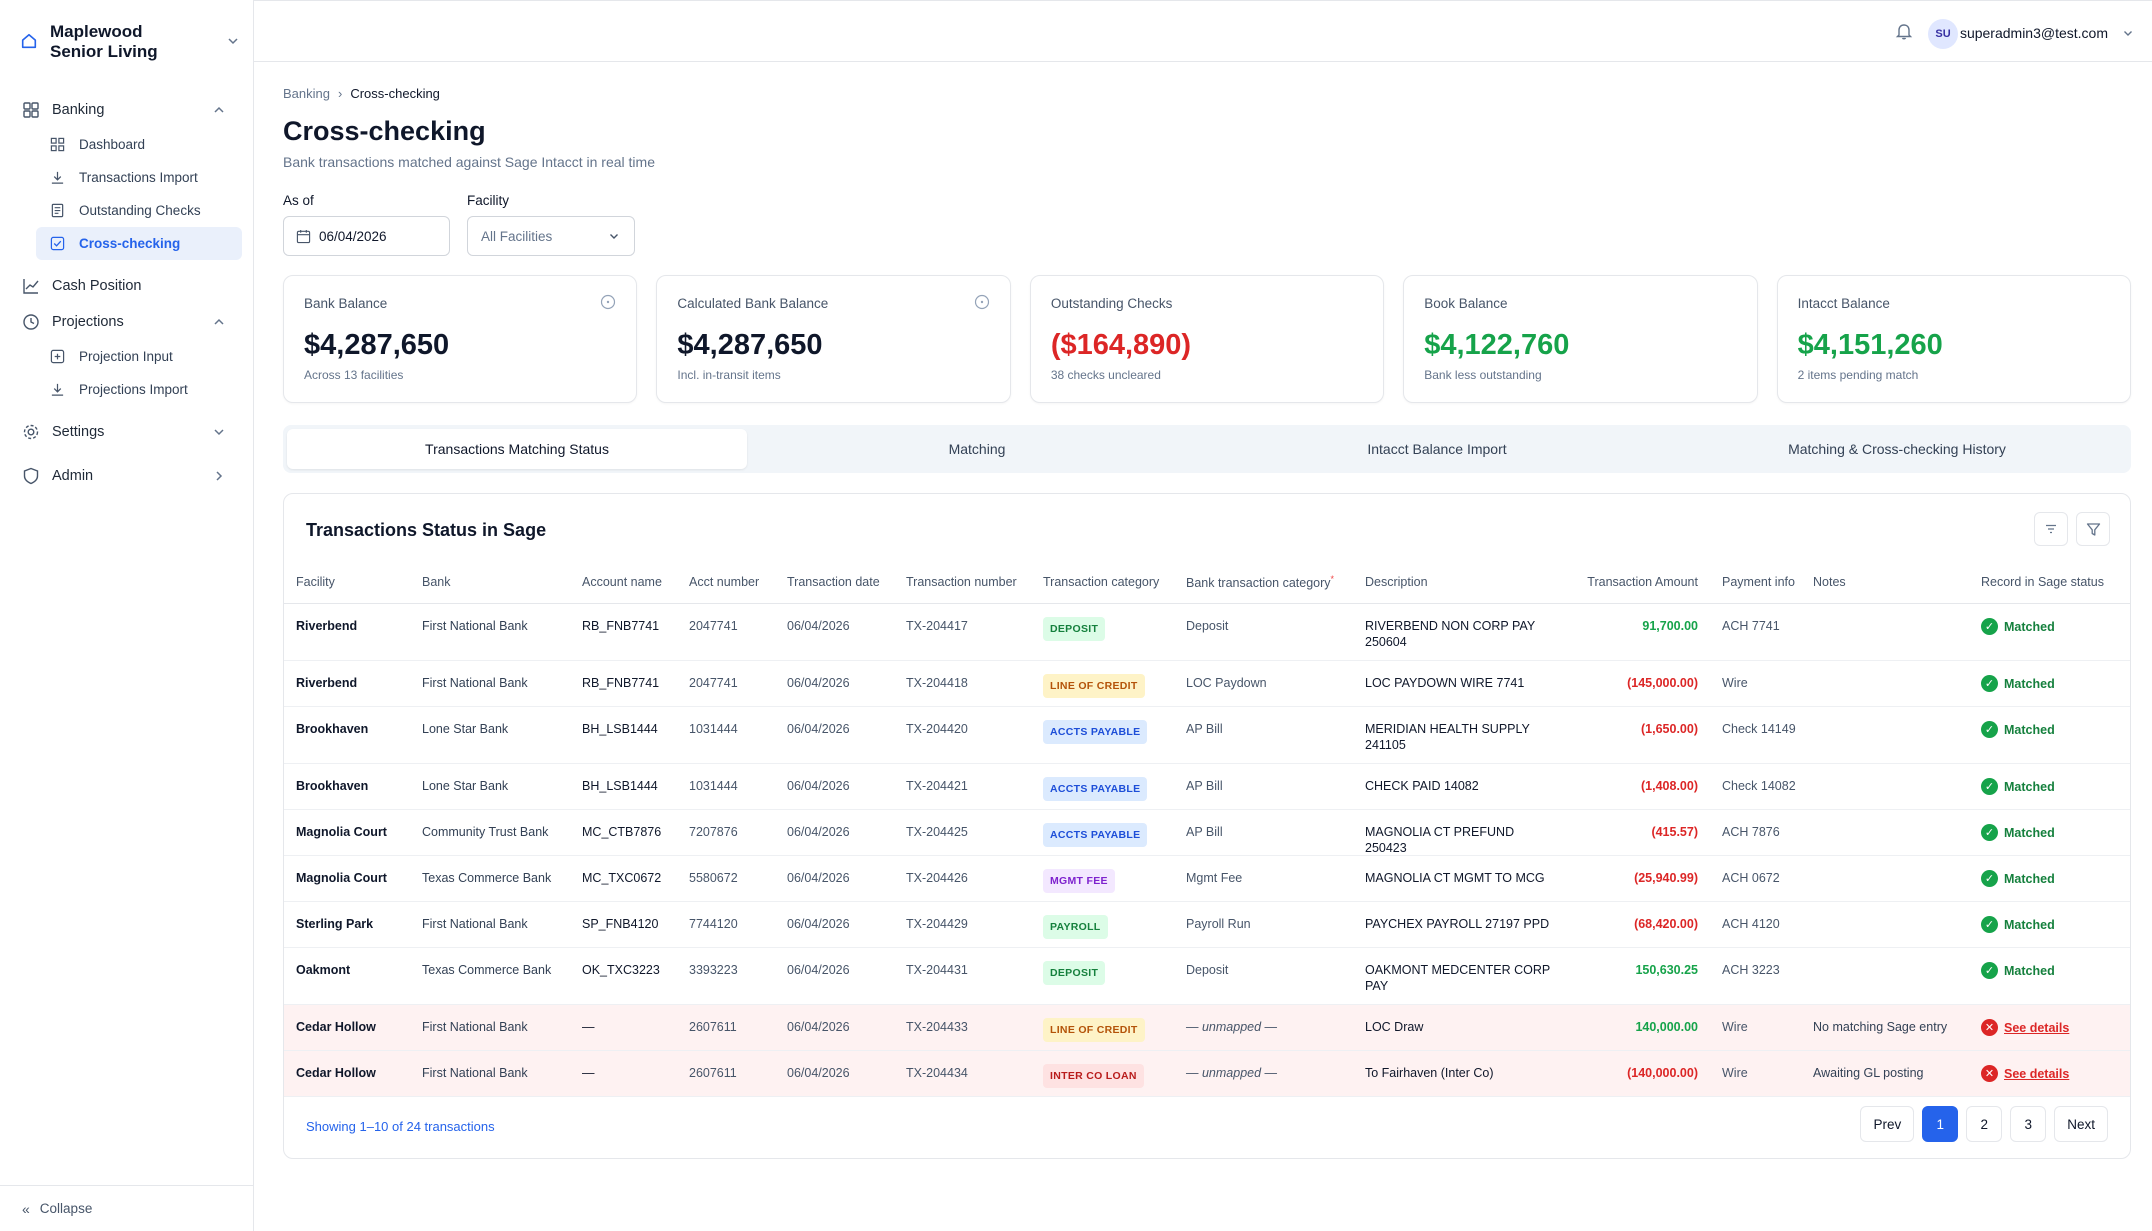 The width and height of the screenshot is (2152, 1231). I want to click on sidebar-item-settings: Settings, so click(127, 432).